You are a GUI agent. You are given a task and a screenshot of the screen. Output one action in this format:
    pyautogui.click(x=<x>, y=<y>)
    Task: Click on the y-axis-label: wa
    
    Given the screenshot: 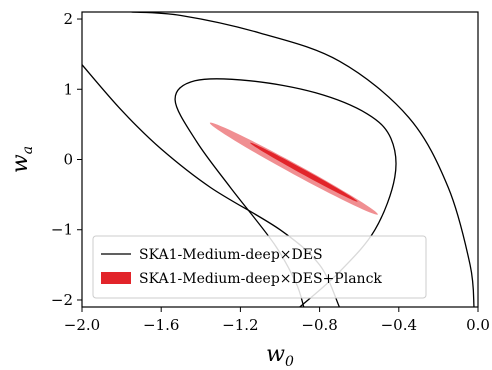 What is the action you would take?
    pyautogui.click(x=22, y=159)
    